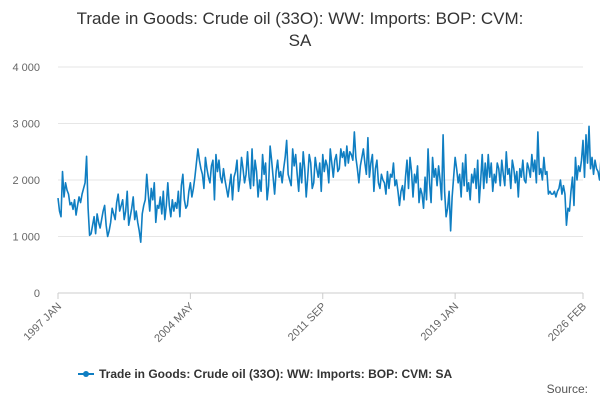 The height and width of the screenshot is (400, 600). Describe the element at coordinates (300, 40) in the screenshot. I see `chart-title-line-2: SA` at that location.